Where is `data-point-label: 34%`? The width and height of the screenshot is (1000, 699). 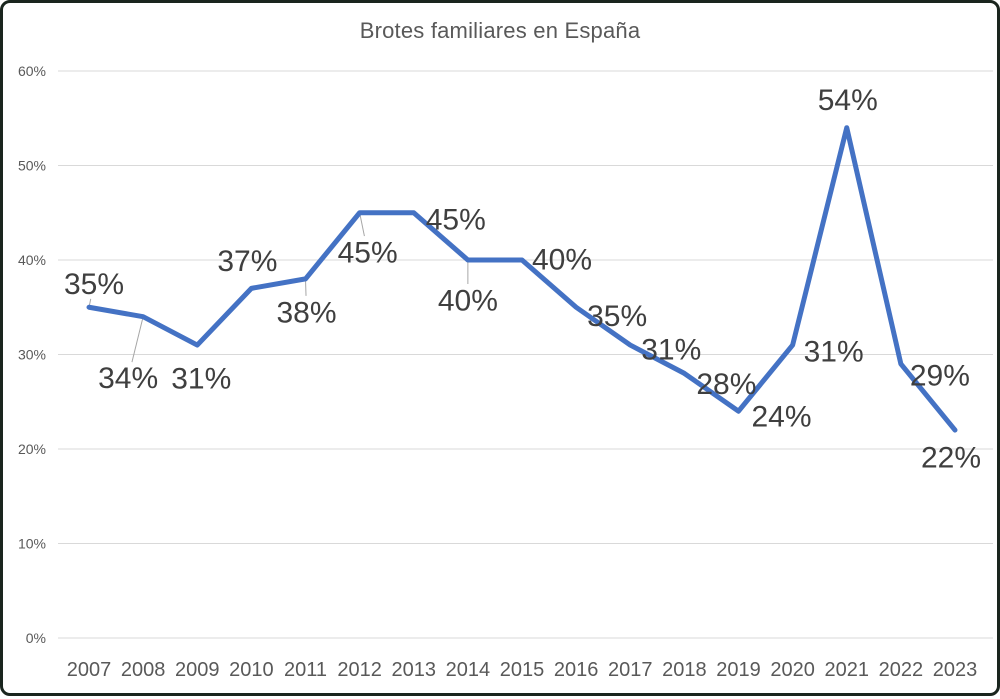
data-point-label: 34% is located at coordinates (128, 378).